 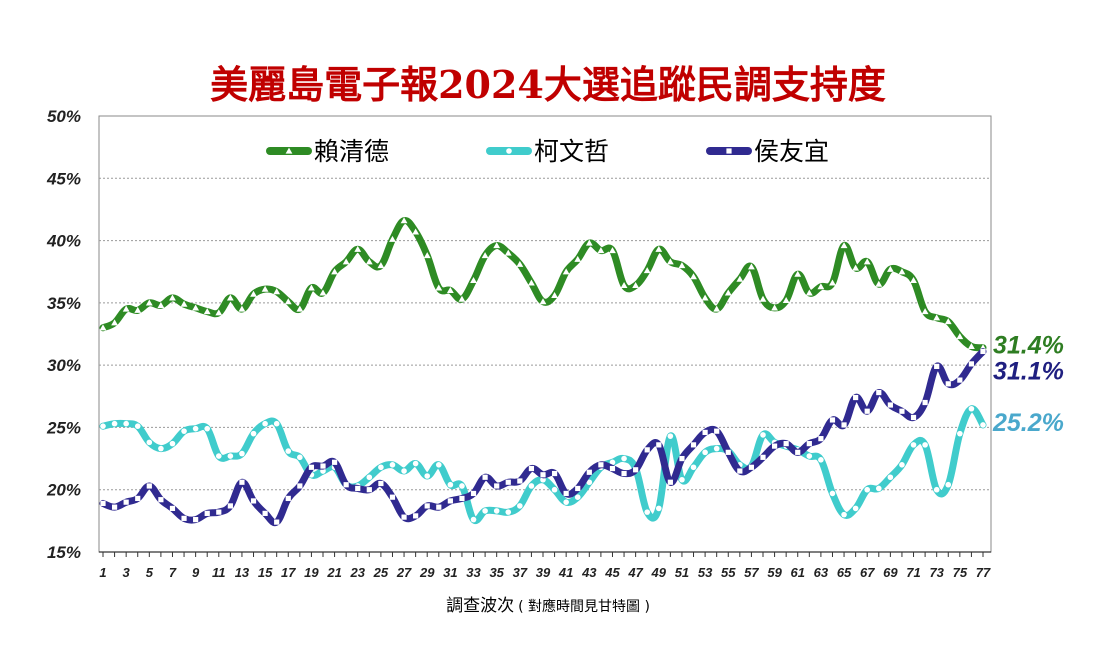 I want to click on x-tick-label: 25, so click(x=381, y=572).